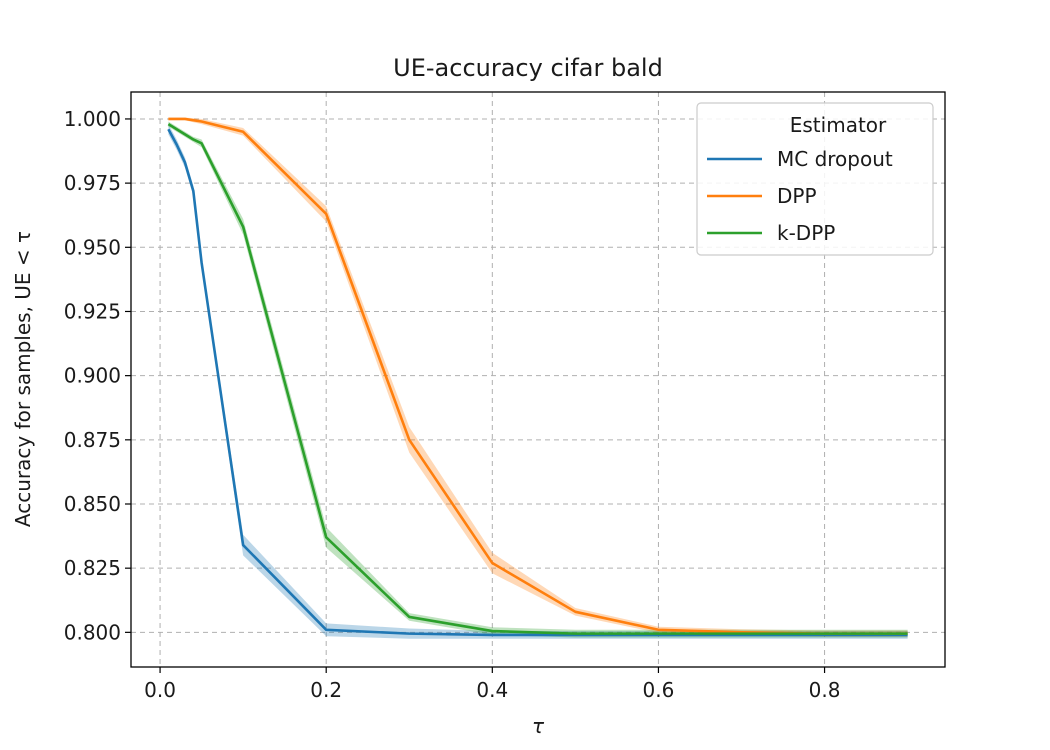  I want to click on x-tick-label: 0.2, so click(326, 690).